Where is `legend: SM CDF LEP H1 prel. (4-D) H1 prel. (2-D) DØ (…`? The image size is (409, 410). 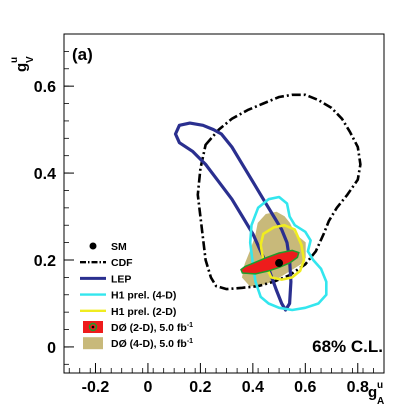 legend: SM CDF LEP H1 prel. (4-D) H1 prel. (2-D) DØ (… is located at coordinates (136, 295).